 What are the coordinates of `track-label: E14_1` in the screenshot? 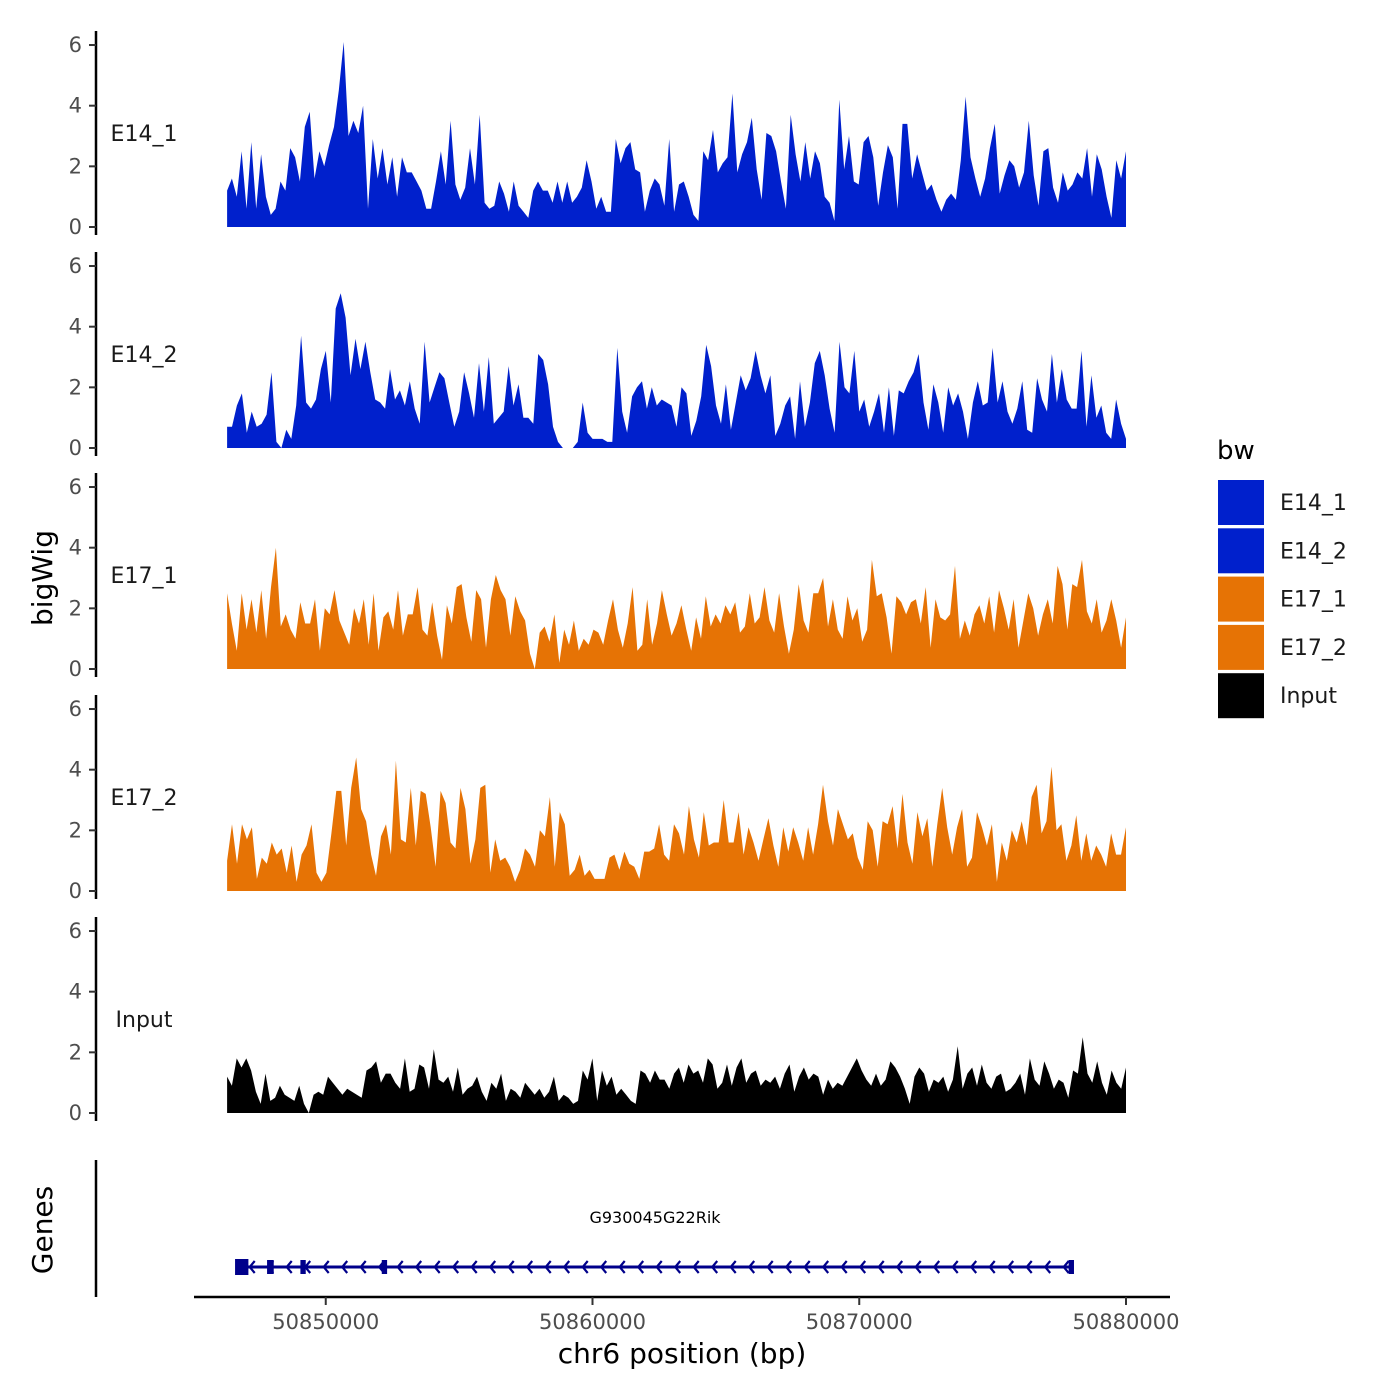 It's located at (144, 134).